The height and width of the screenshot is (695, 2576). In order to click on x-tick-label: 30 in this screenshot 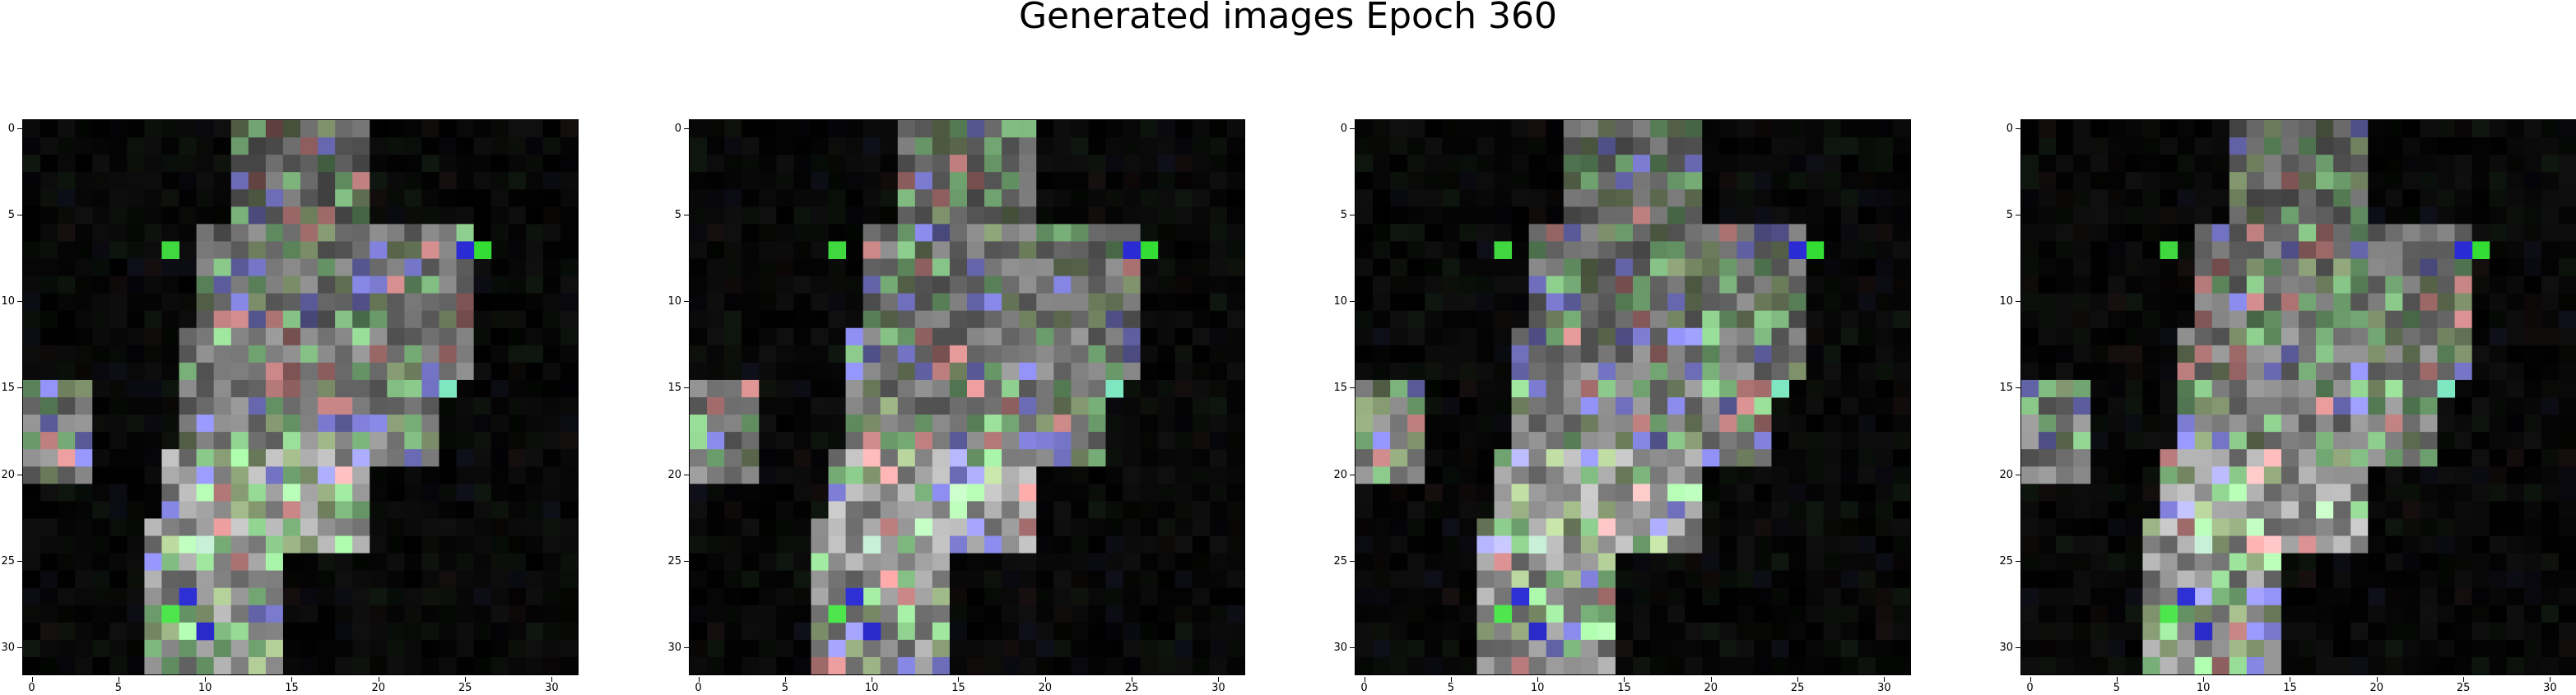, I will do `click(1218, 685)`.